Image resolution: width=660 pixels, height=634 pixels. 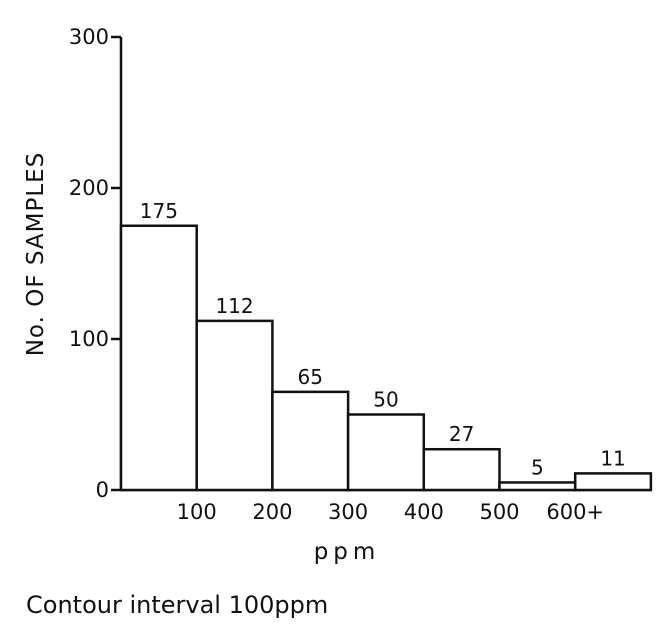 I want to click on y-tick-label: 0, so click(x=102, y=490).